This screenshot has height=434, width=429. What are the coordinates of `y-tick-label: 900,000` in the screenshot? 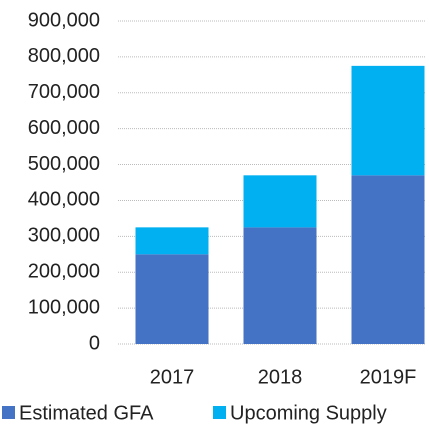 It's located at (64, 20).